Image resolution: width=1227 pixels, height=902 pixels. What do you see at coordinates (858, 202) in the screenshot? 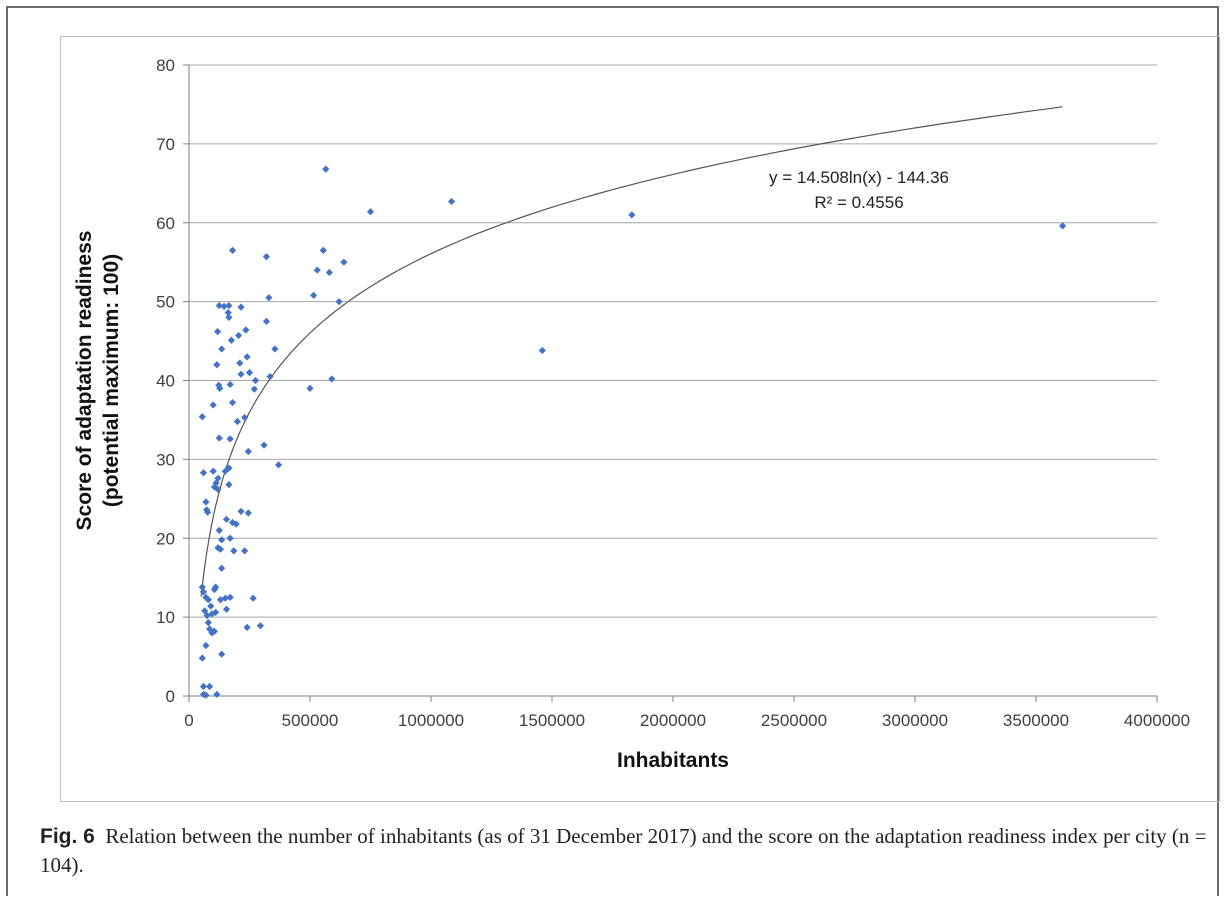
I see `trendline-r2: R² = 0.4556` at bounding box center [858, 202].